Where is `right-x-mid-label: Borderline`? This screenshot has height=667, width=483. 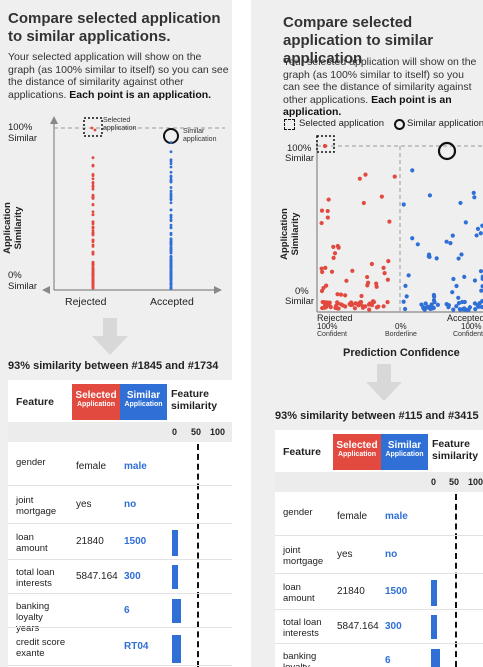
right-x-mid-label: Borderline is located at coordinates (401, 334).